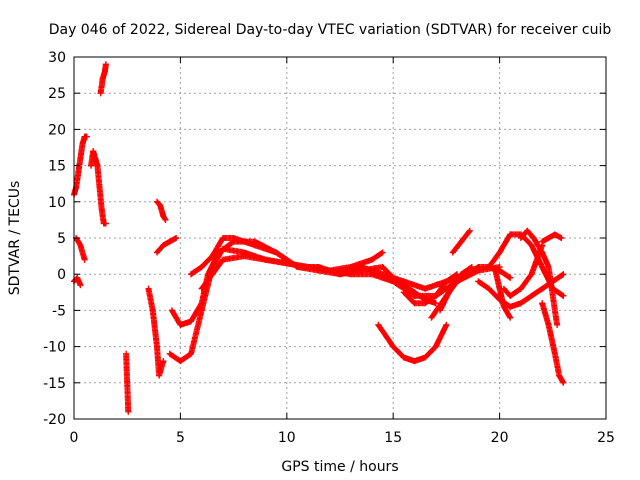  I want to click on series-arc18, so click(461, 241).